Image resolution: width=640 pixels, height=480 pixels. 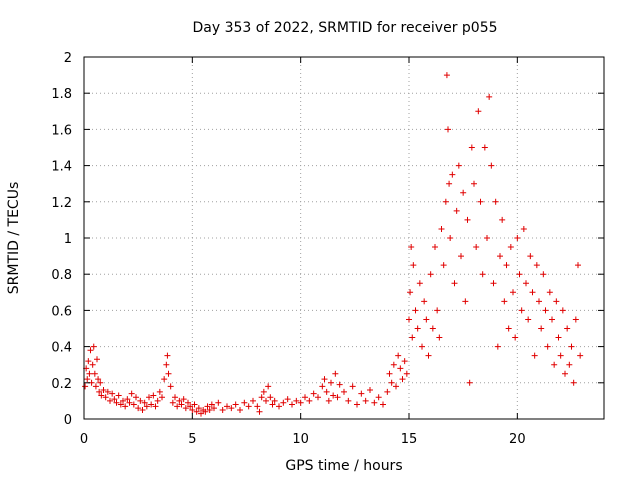 I want to click on y-tick-label: 1.8, so click(x=61, y=94).